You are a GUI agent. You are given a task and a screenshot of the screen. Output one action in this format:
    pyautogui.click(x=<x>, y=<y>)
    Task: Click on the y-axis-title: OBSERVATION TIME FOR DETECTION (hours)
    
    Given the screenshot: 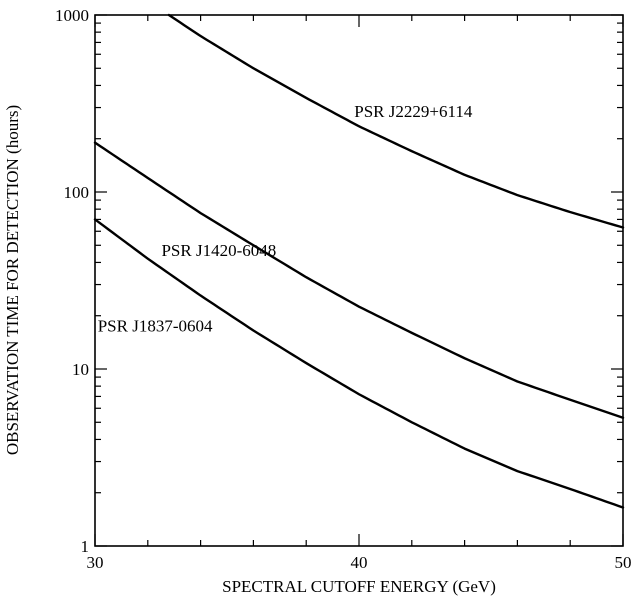 What is the action you would take?
    pyautogui.click(x=12, y=280)
    